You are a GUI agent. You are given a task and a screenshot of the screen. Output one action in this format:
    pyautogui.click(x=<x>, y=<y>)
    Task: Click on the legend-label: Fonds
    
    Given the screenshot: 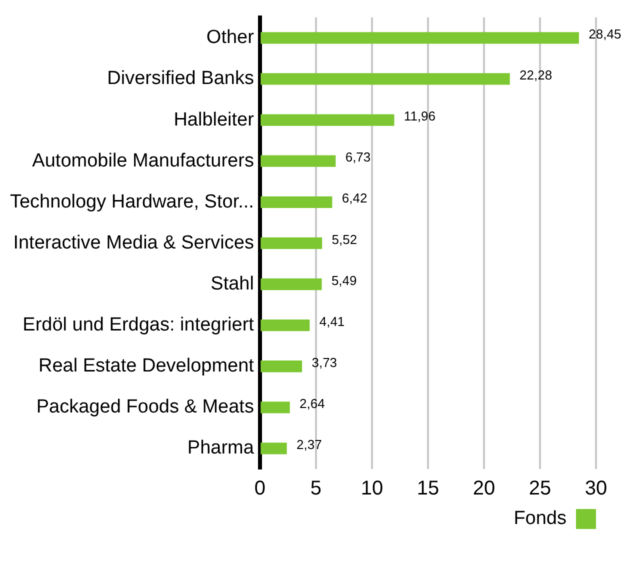 What is the action you would take?
    pyautogui.click(x=540, y=519)
    